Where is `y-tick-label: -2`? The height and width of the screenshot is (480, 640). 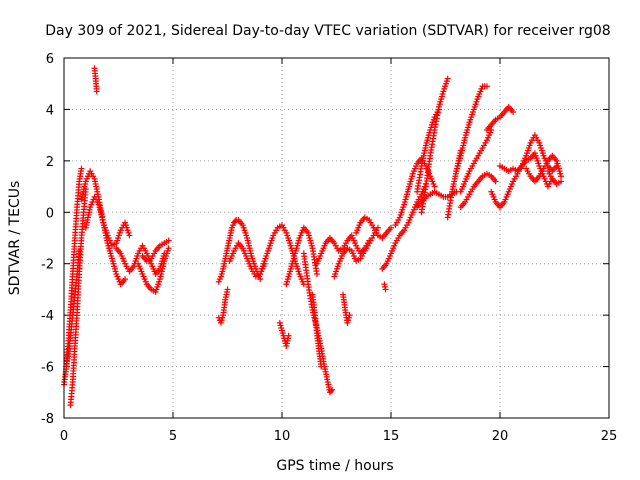
y-tick-label: -2 is located at coordinates (47, 265).